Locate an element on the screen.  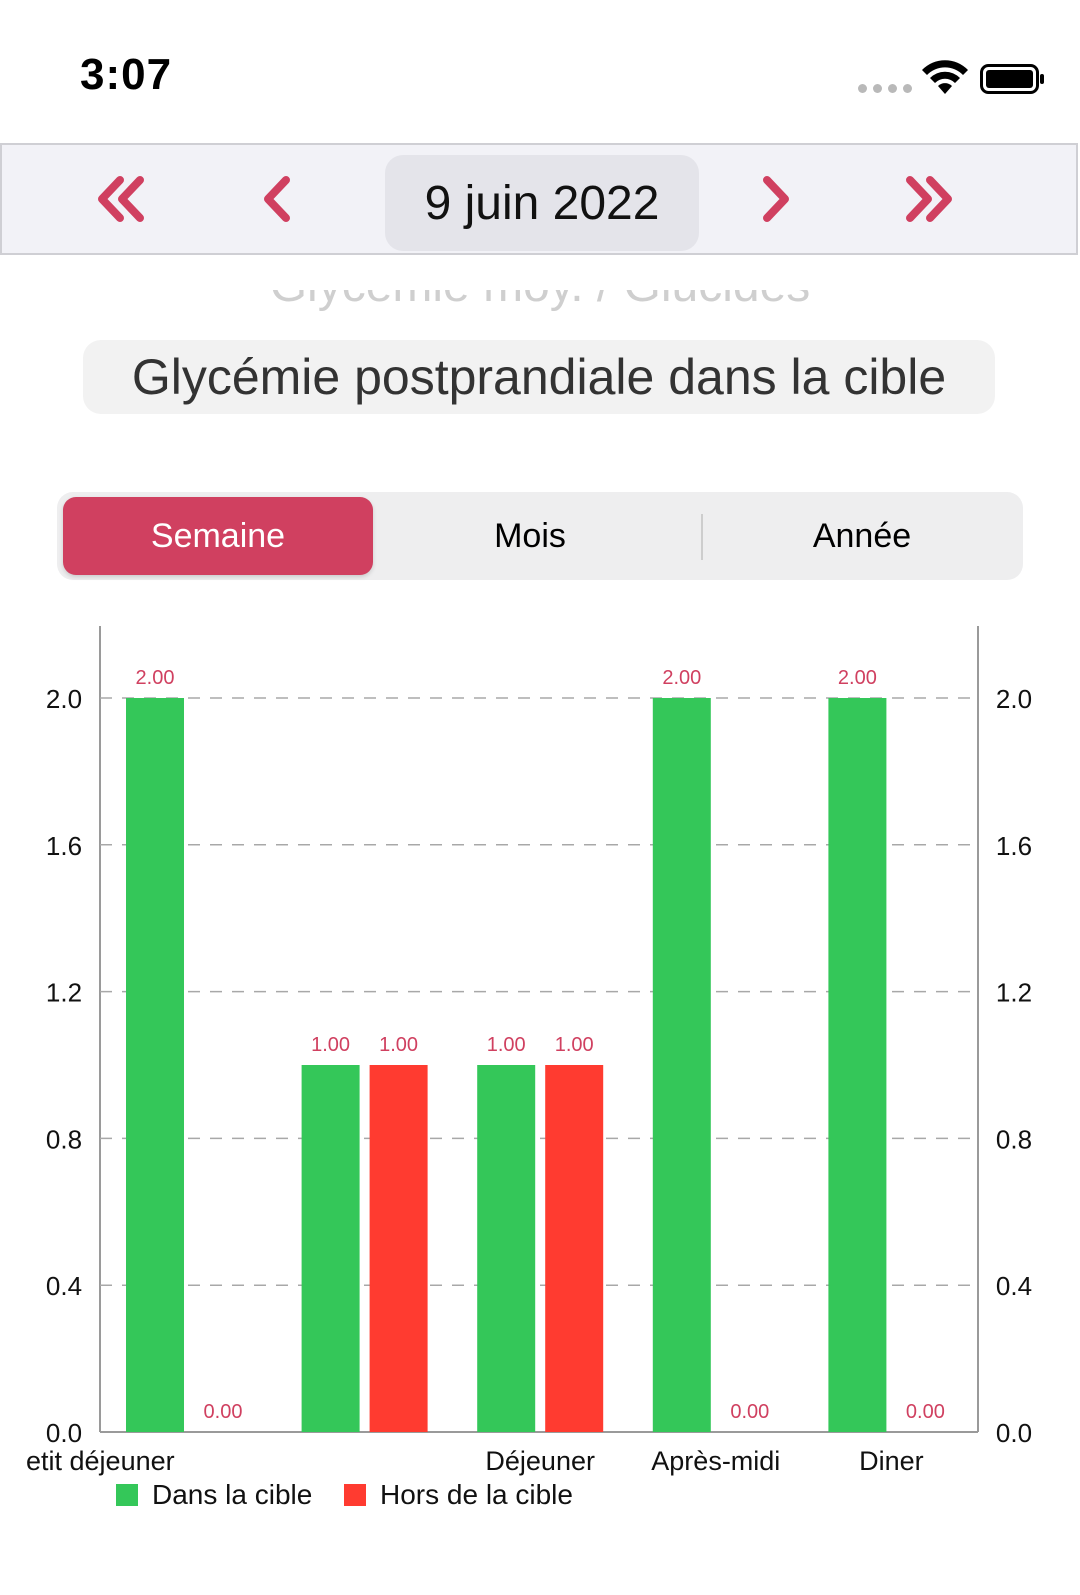
date-navigation-bar: 9 juin 2022 is located at coordinates (539, 199).